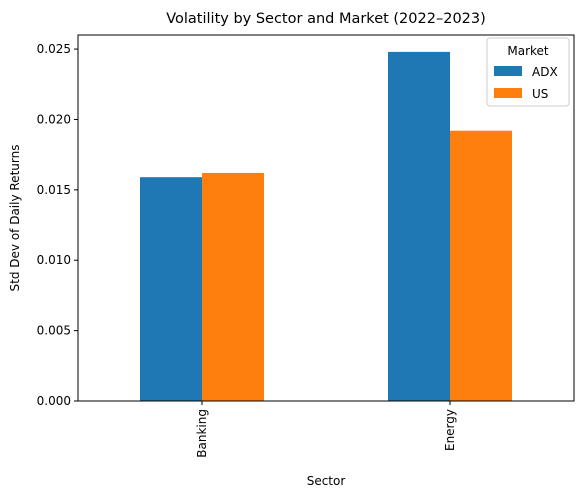 The height and width of the screenshot is (497, 584). Describe the element at coordinates (528, 51) in the screenshot. I see `legend-title: Market` at that location.